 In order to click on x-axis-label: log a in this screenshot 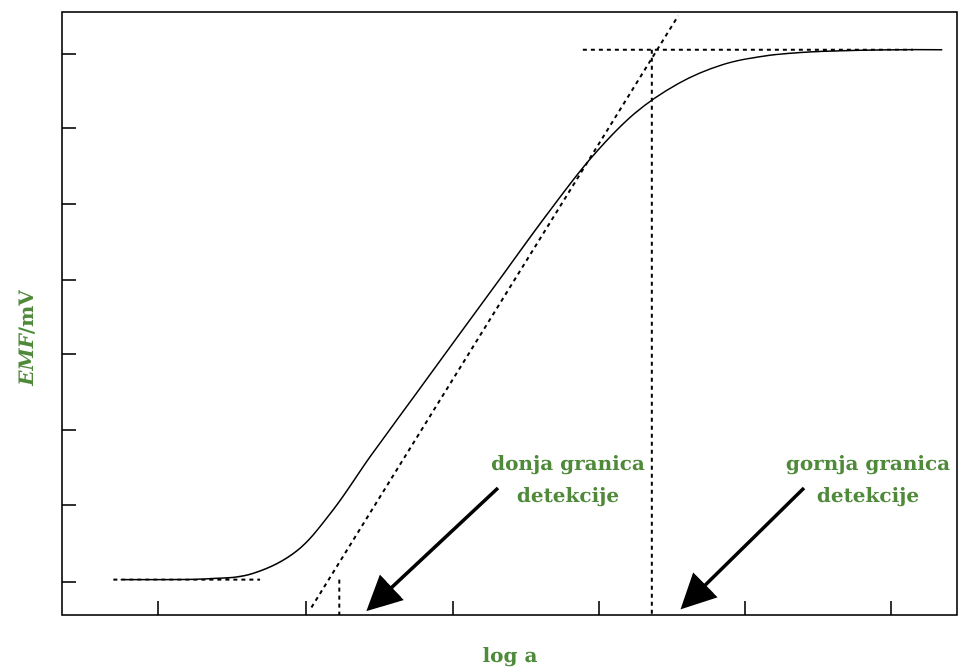, I will do `click(510, 655)`.